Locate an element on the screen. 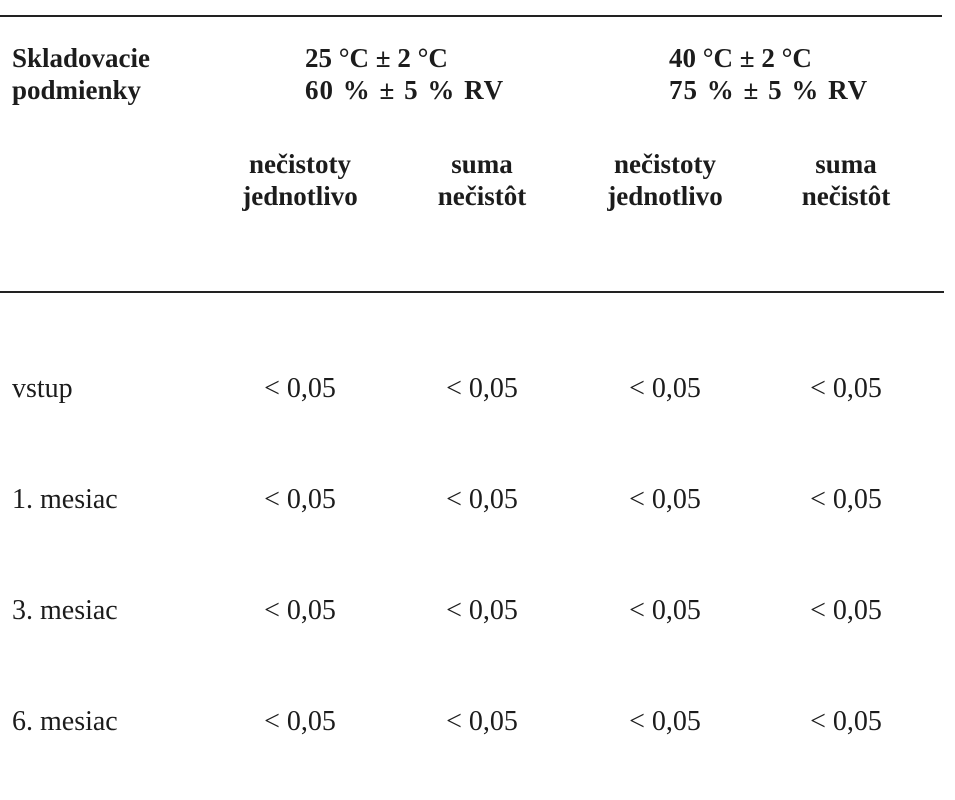 The height and width of the screenshot is (800, 955). row-label-initial: vstup is located at coordinates (42, 388).